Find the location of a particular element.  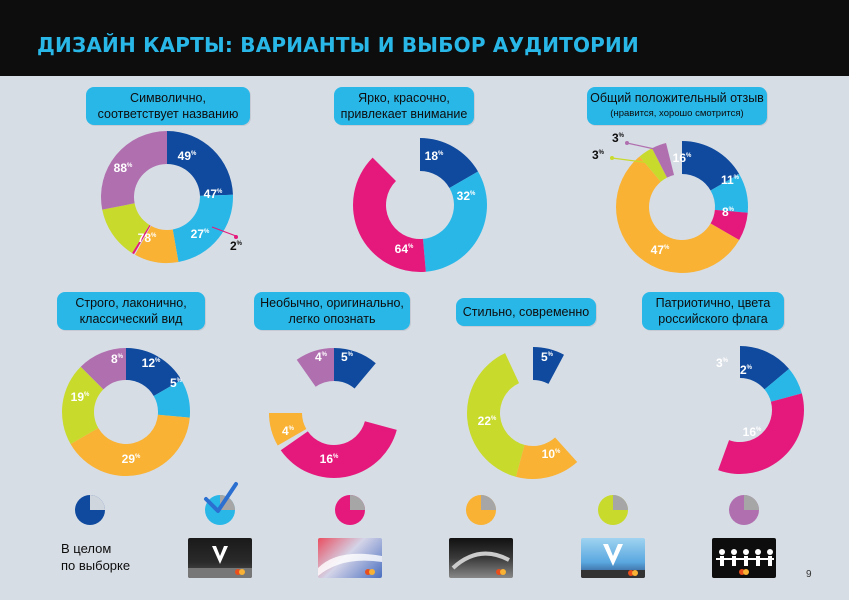

label-line: российского флага is located at coordinates (713, 319).